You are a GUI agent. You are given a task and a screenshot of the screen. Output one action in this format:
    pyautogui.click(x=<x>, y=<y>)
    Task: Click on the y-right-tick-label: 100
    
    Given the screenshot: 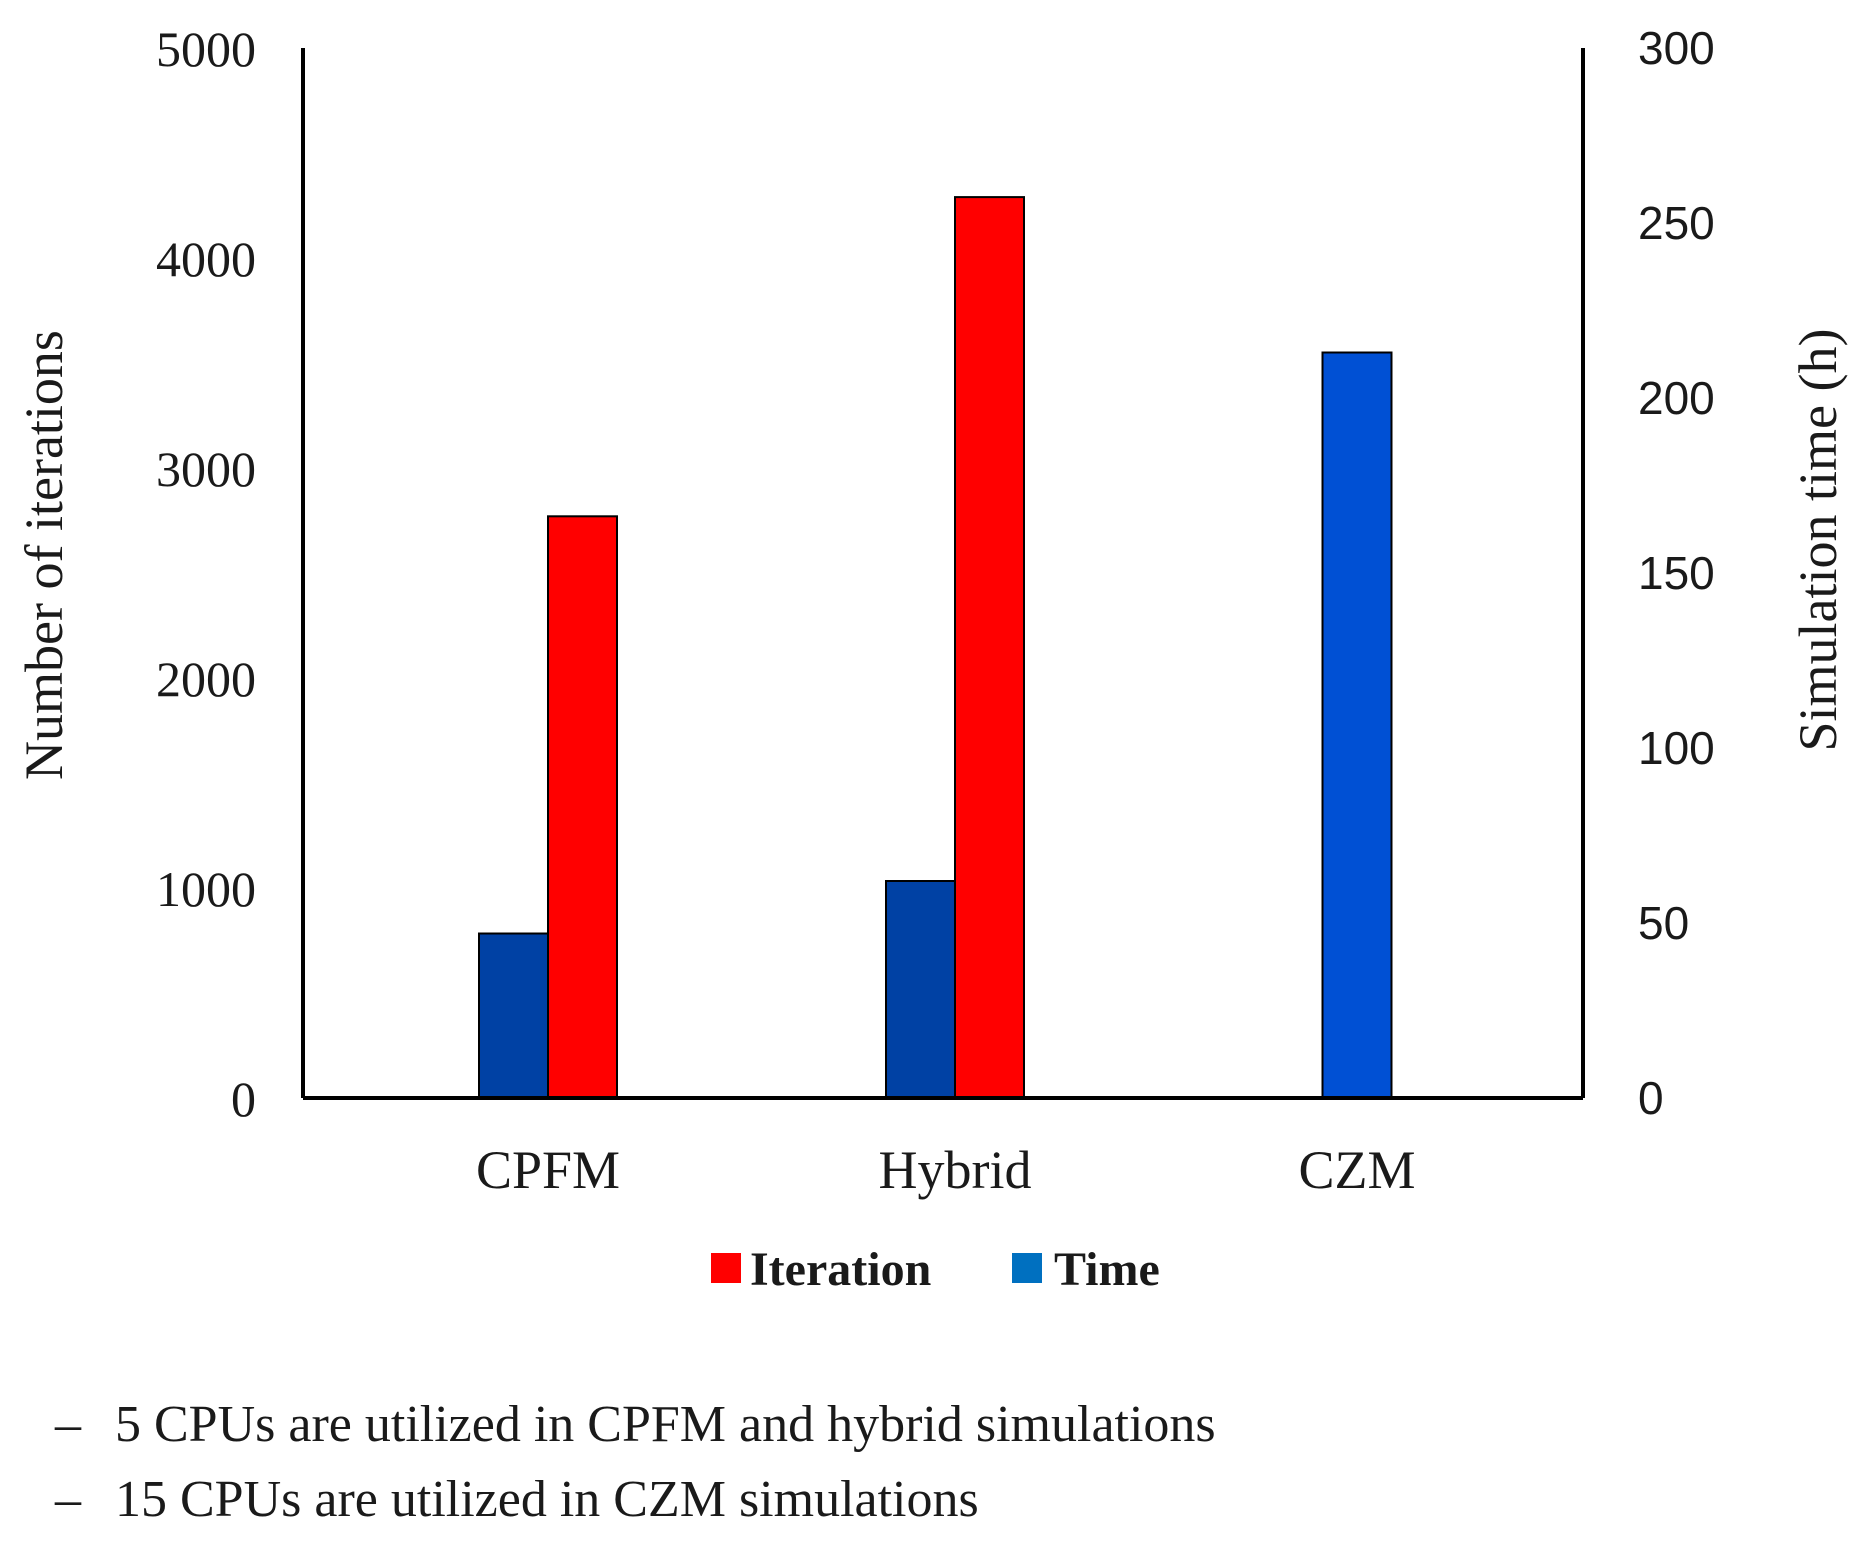 What is the action you would take?
    pyautogui.click(x=1676, y=748)
    